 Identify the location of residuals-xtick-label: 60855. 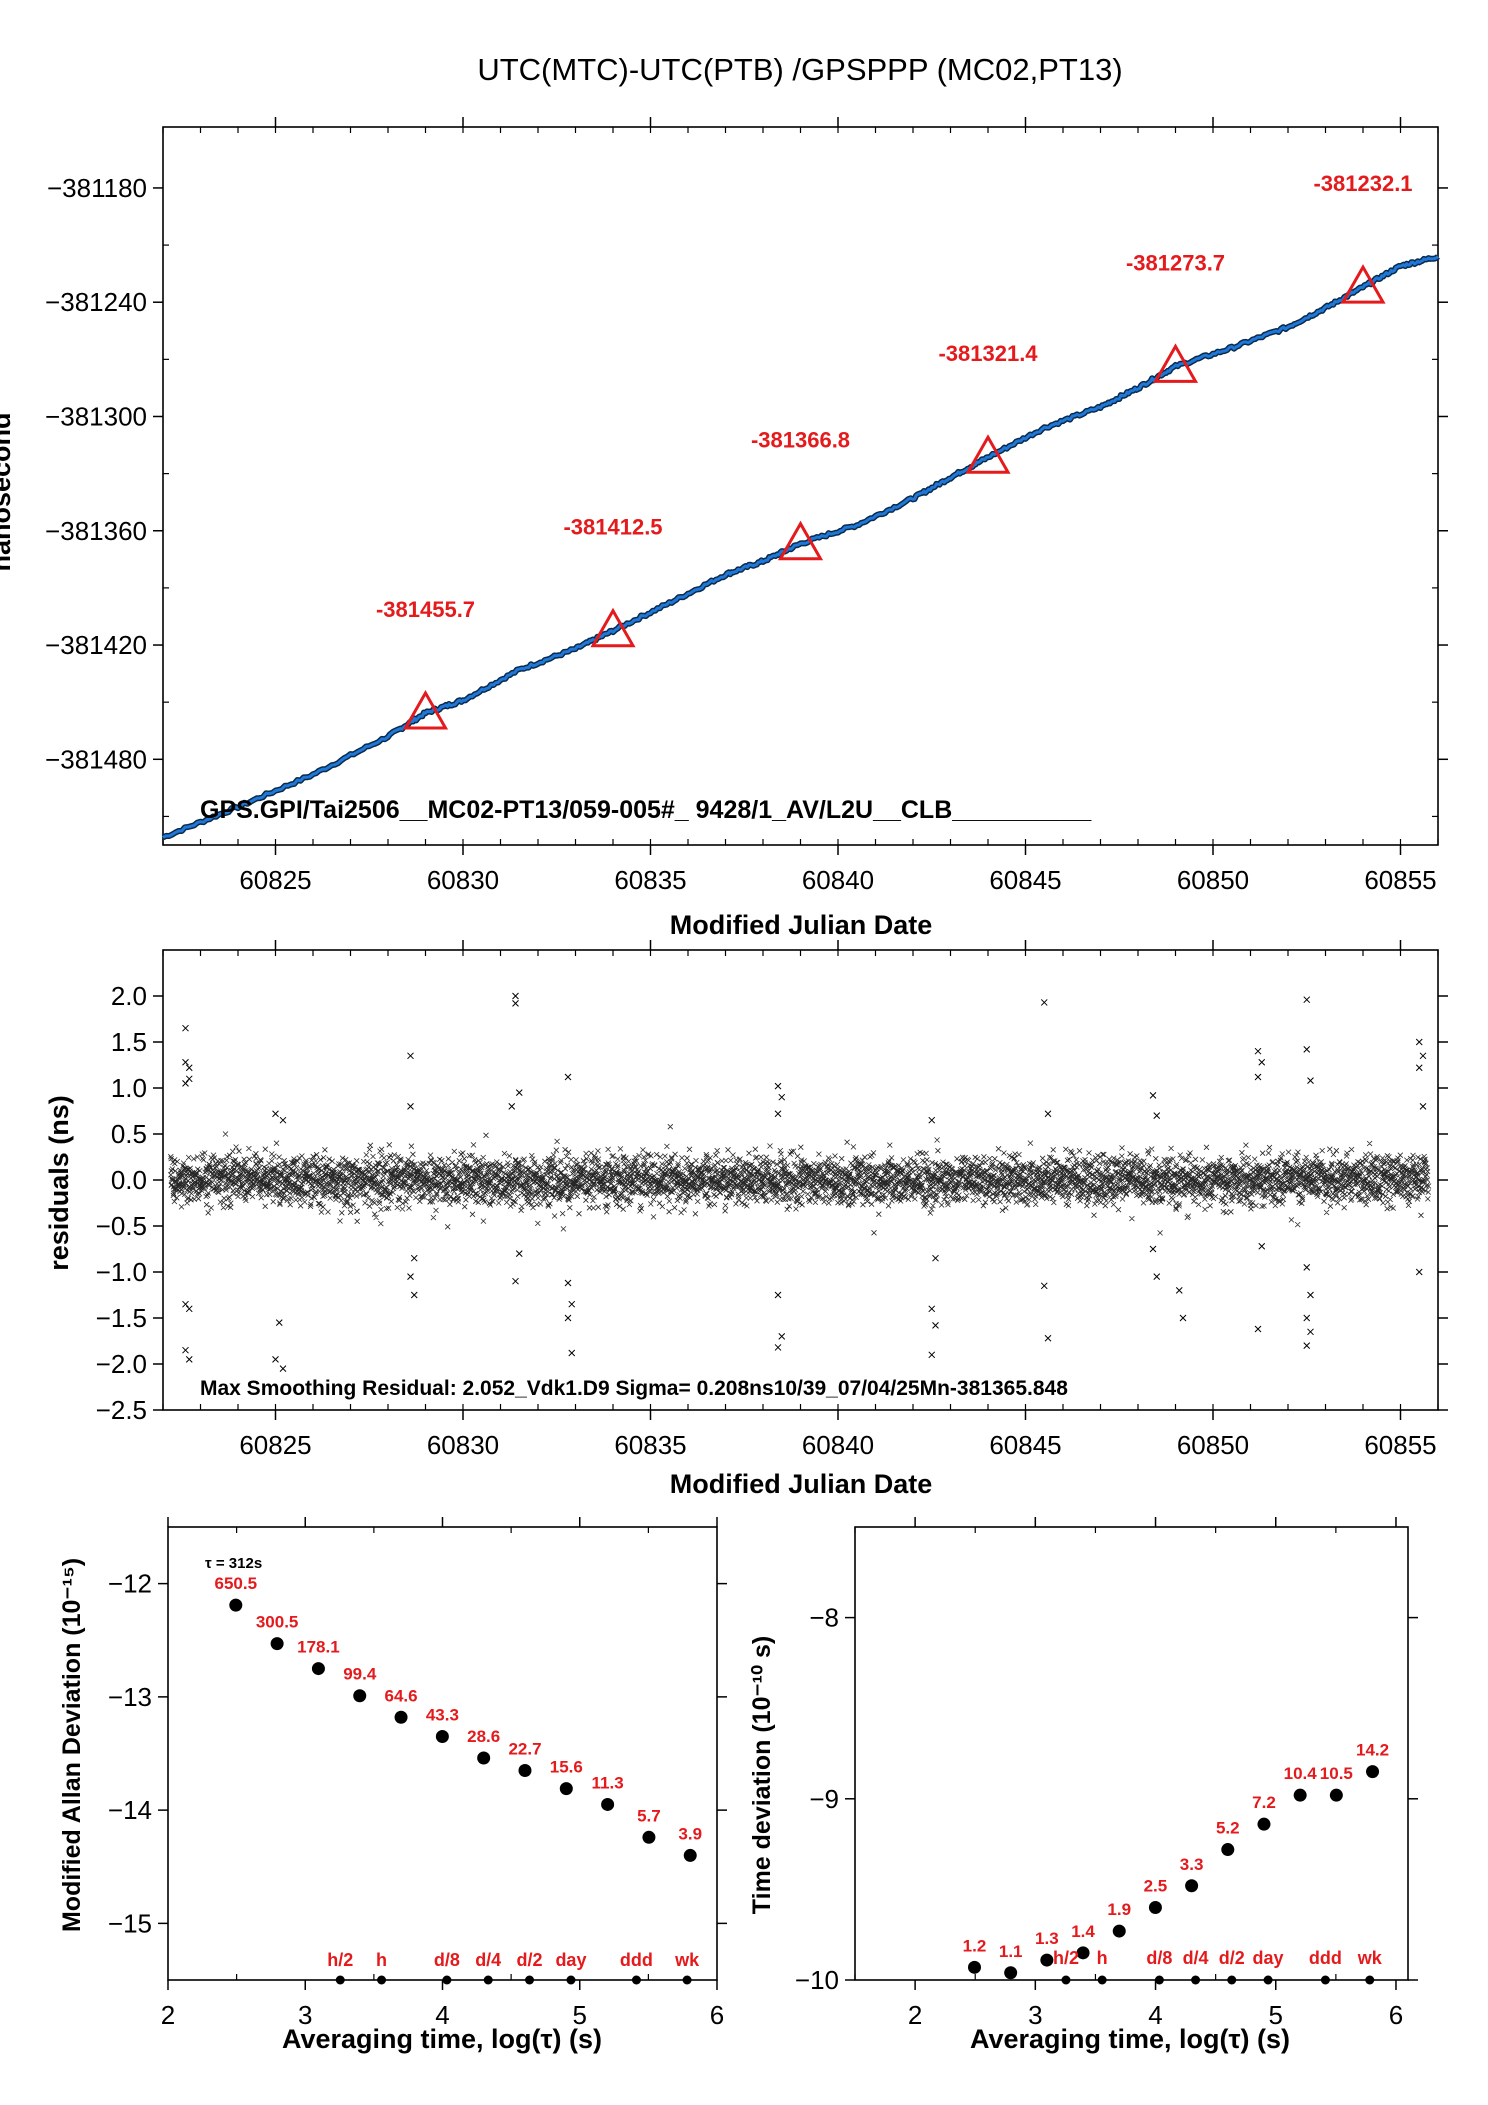
(1400, 1445).